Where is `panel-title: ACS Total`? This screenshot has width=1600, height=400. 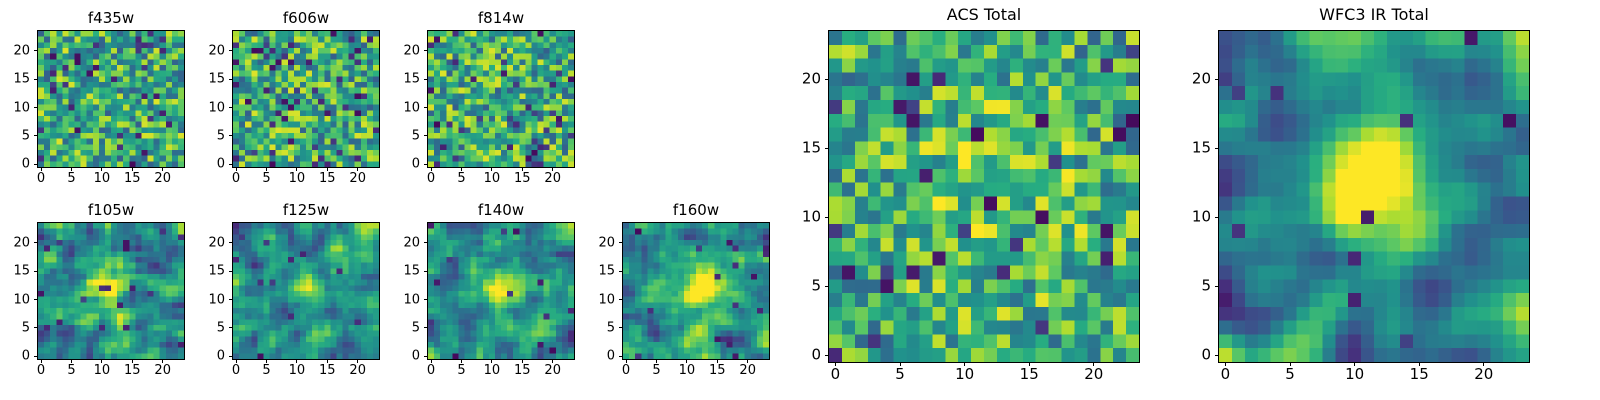 panel-title: ACS Total is located at coordinates (984, 14).